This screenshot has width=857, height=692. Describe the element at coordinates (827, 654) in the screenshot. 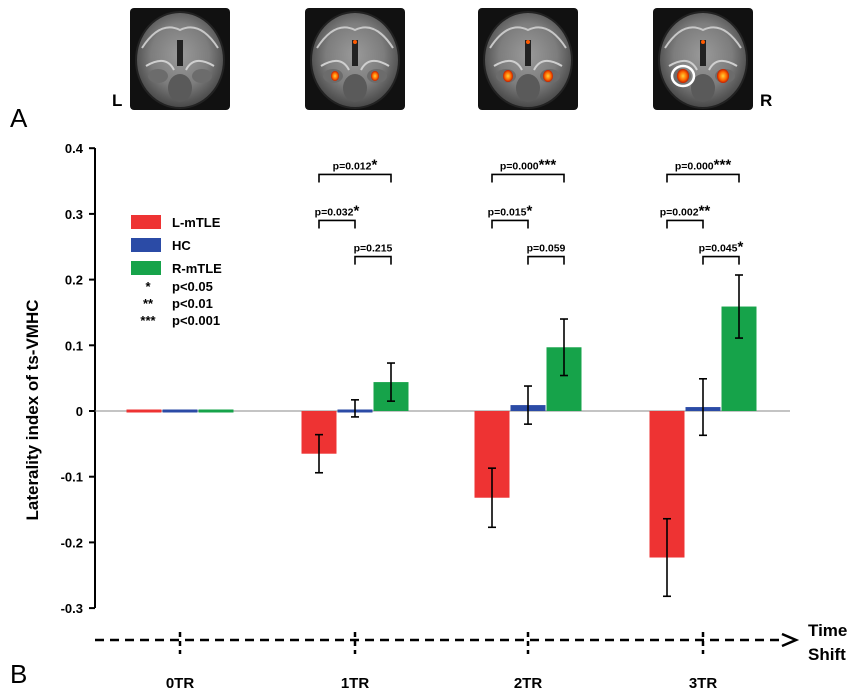

I see `x-axis-title-line2: Shift` at that location.